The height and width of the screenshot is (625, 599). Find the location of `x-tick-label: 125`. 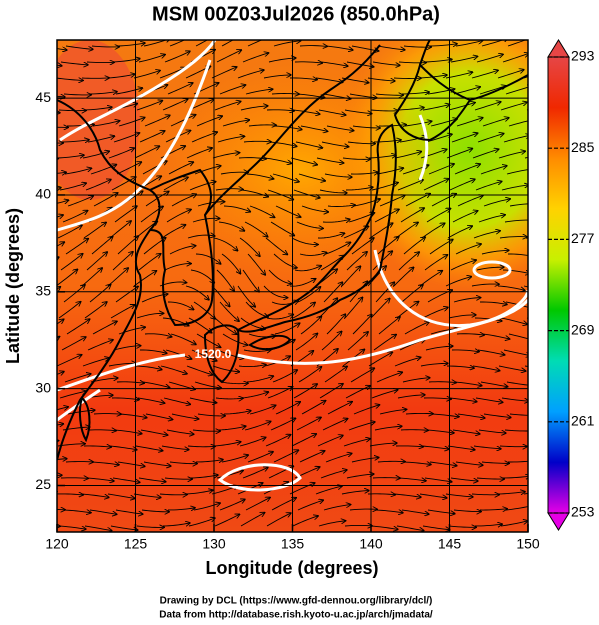

x-tick-label: 125 is located at coordinates (136, 544).